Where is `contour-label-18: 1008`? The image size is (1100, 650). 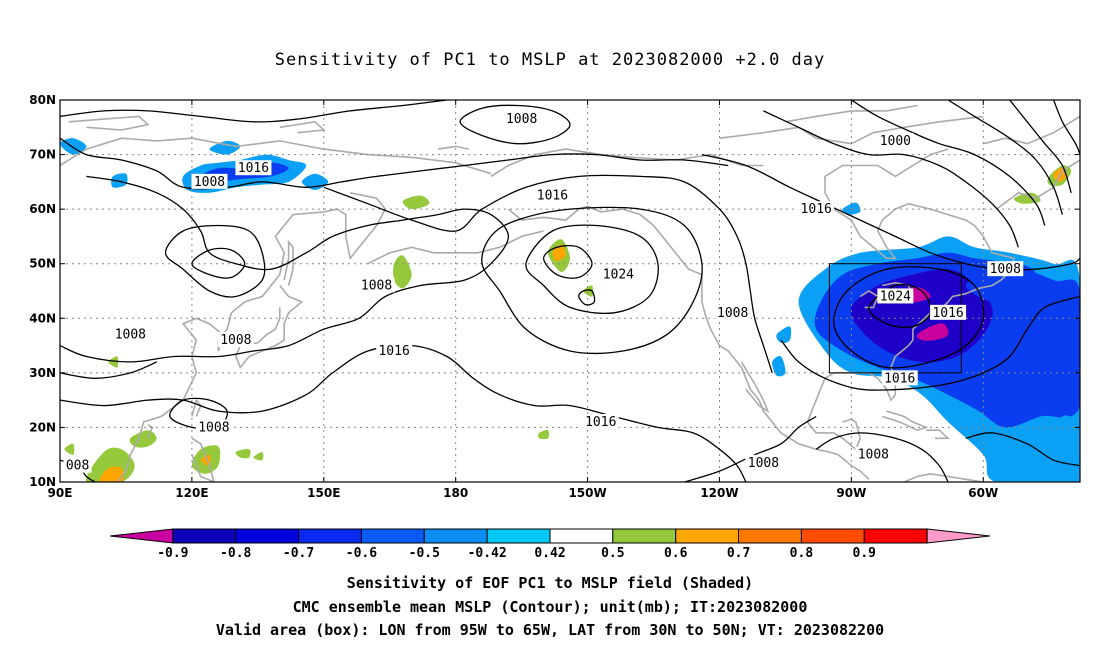
contour-label-18: 1008 is located at coordinates (763, 463).